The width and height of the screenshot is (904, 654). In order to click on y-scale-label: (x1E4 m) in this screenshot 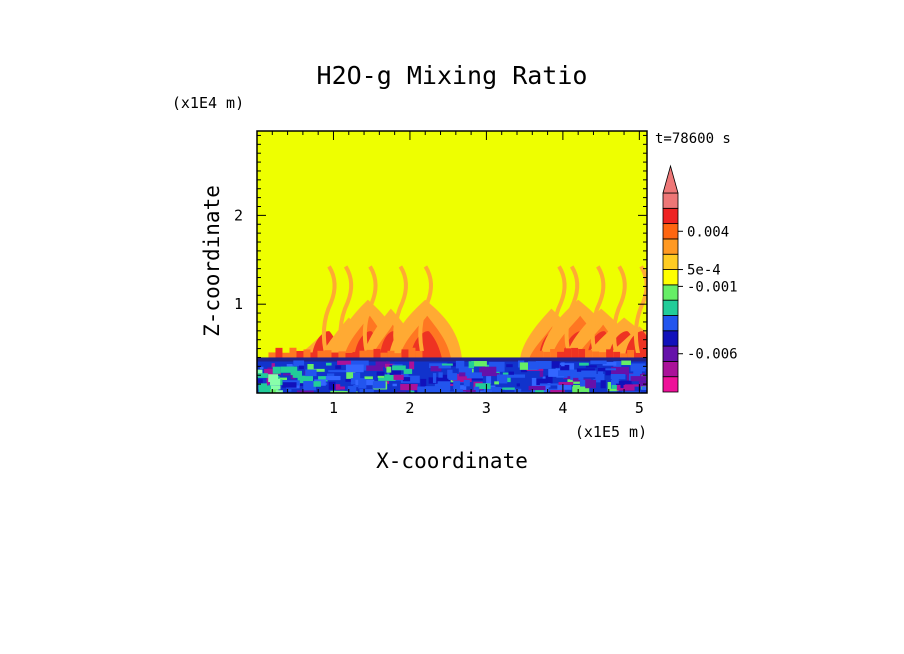, I will do `click(208, 103)`.